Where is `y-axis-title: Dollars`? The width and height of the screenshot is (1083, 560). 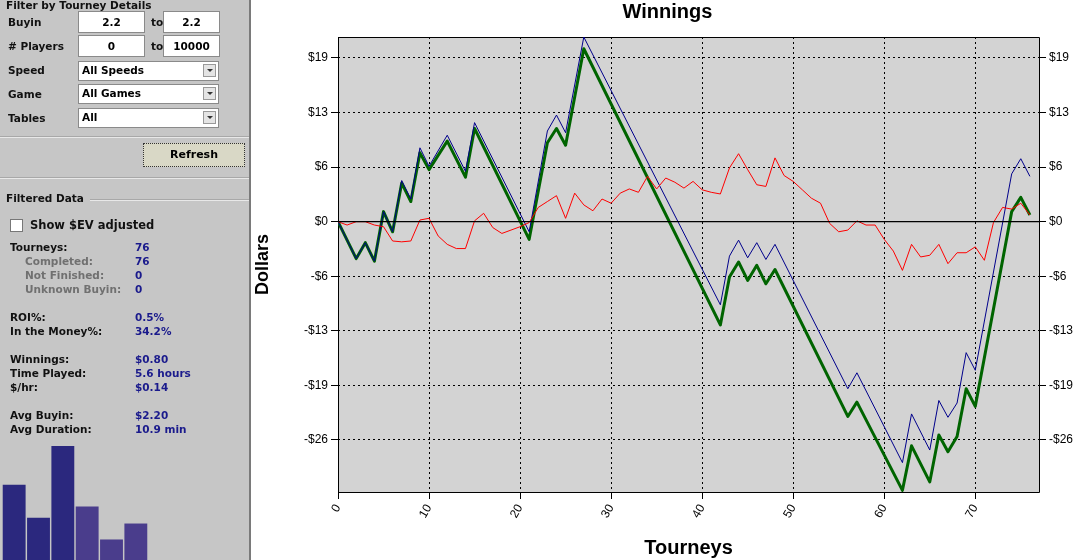
y-axis-title: Dollars is located at coordinates (261, 264).